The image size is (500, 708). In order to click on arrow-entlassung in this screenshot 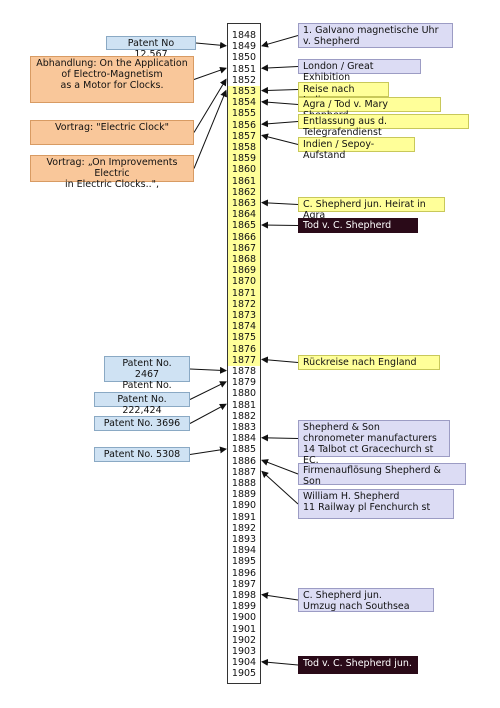, I will do `click(280, 124)`.